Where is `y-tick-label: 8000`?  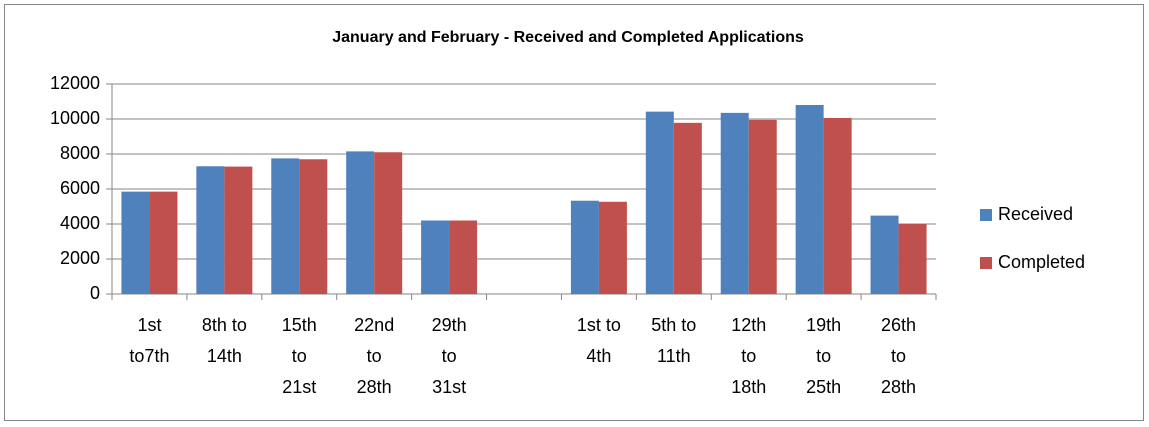
y-tick-label: 8000 is located at coordinates (80, 153).